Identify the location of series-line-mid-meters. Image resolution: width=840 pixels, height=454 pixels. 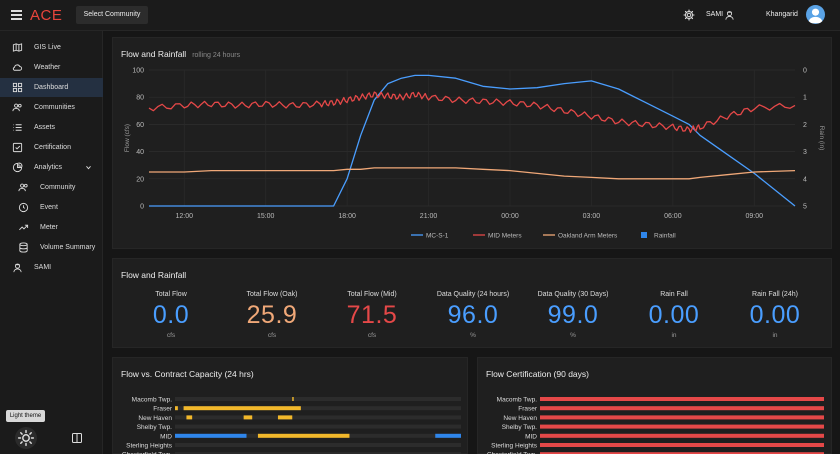
(472, 112).